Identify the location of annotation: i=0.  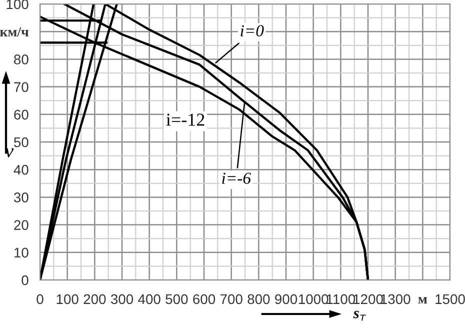
(252, 30).